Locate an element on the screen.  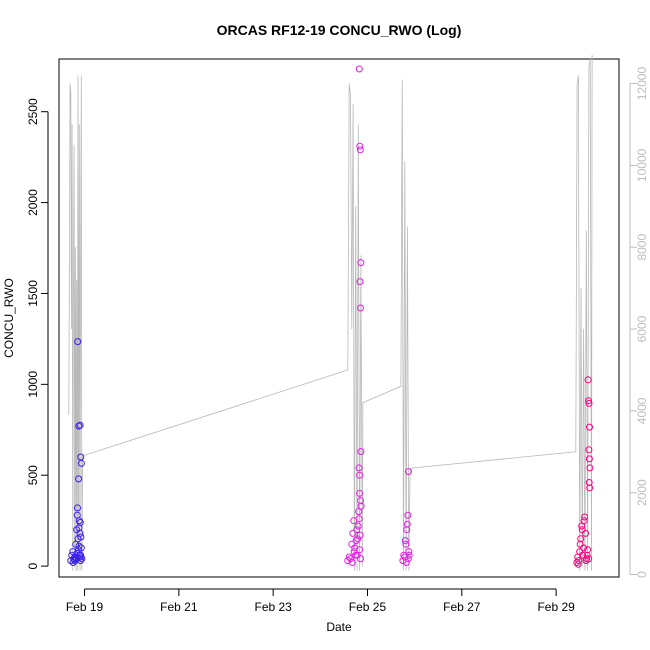
x-tick-label: Feb 21 is located at coordinates (179, 607).